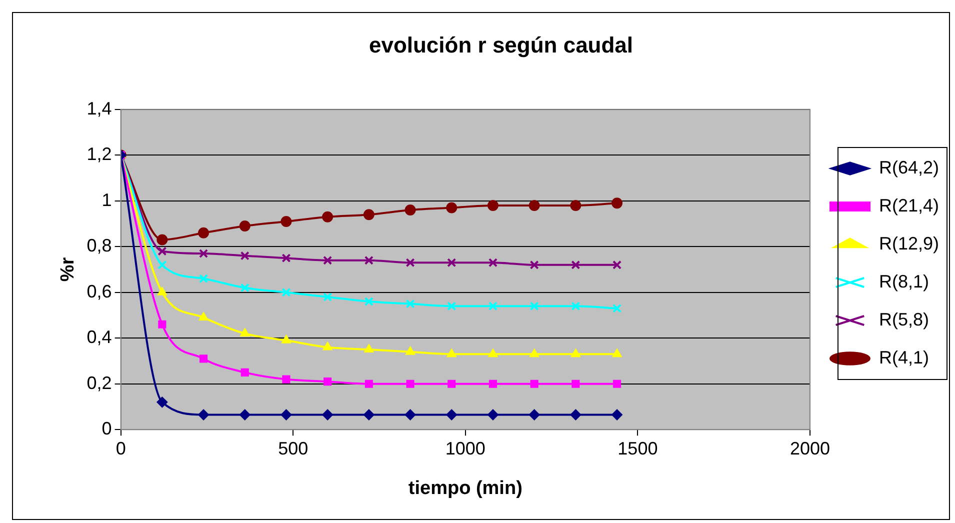 The height and width of the screenshot is (523, 955). I want to click on y-tick-label: 0,8, so click(99, 246).